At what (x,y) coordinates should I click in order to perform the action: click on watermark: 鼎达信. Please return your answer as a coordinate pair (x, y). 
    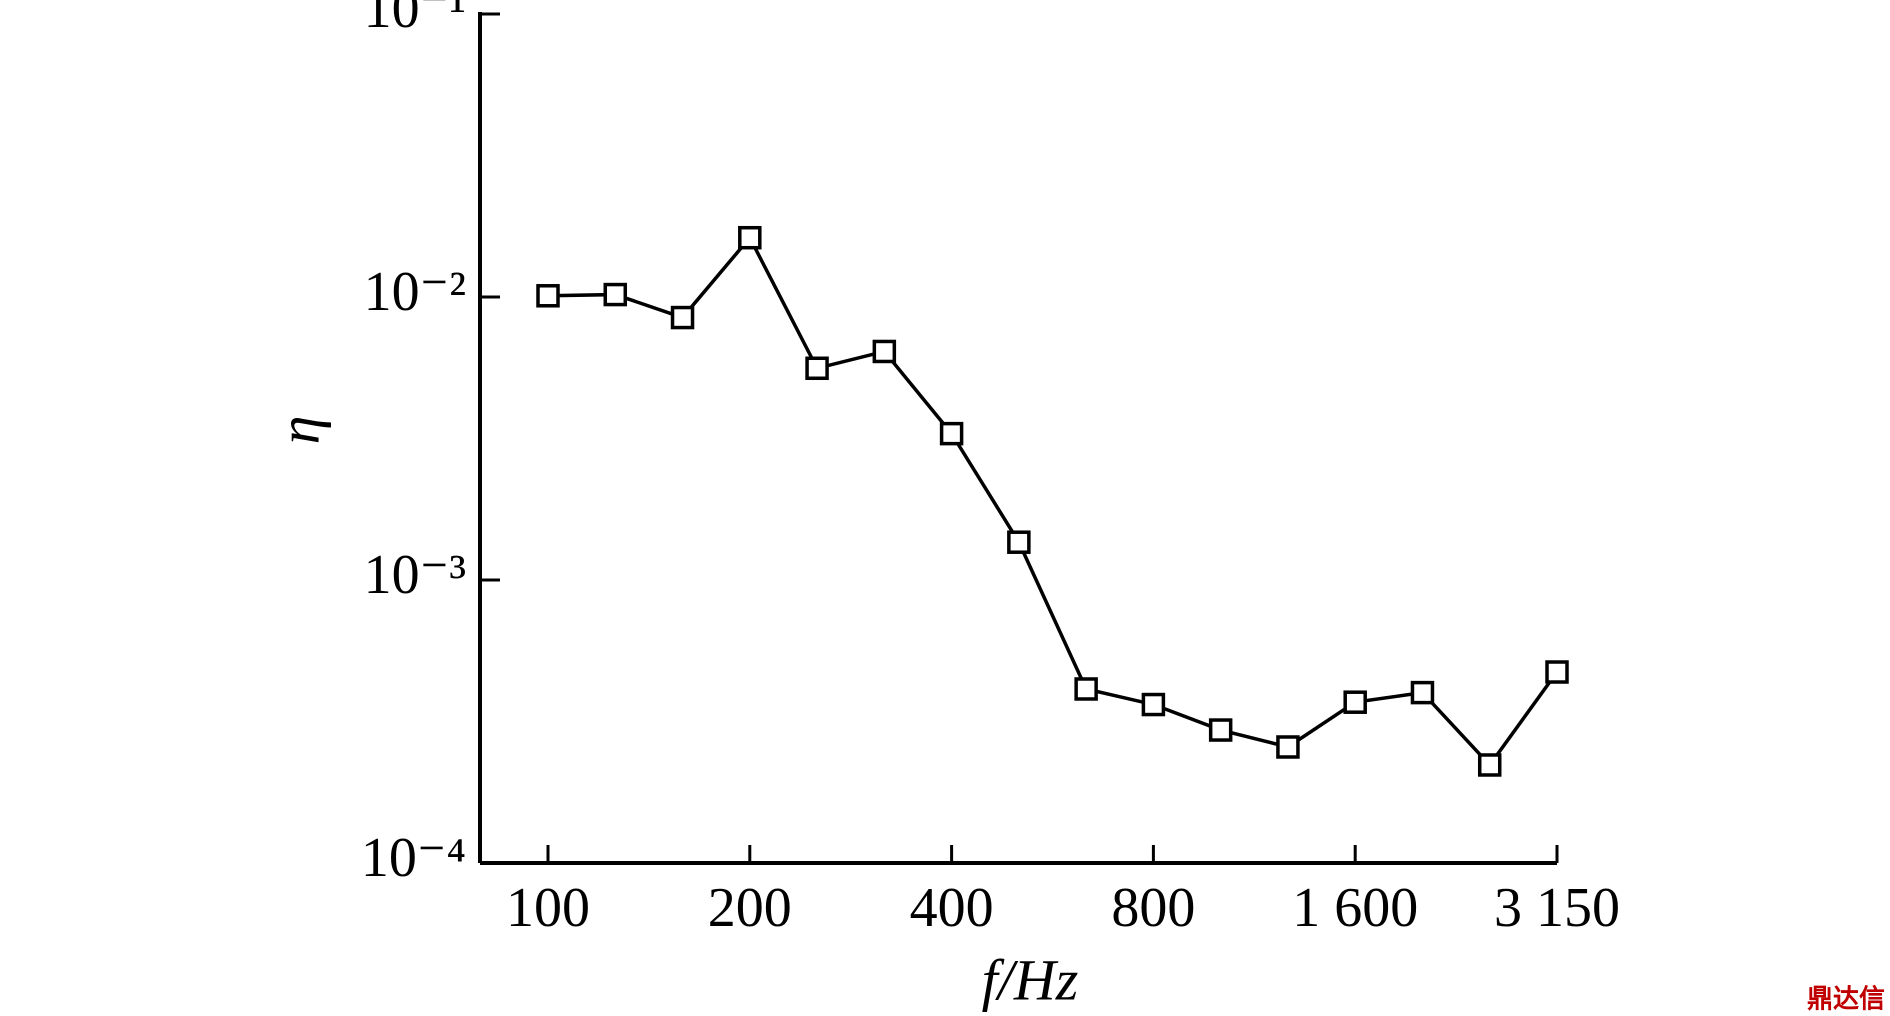
    Looking at the image, I should click on (1846, 1000).